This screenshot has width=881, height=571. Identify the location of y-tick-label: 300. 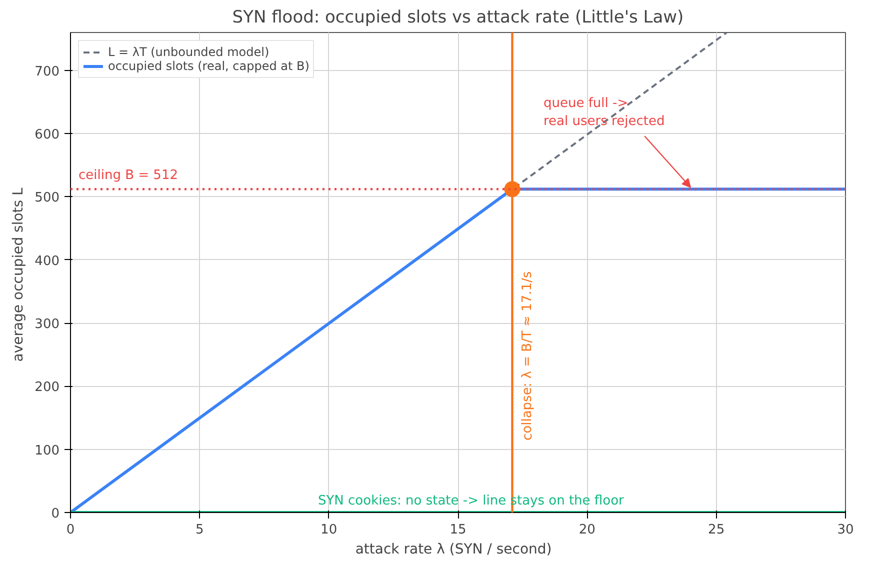
(47, 324).